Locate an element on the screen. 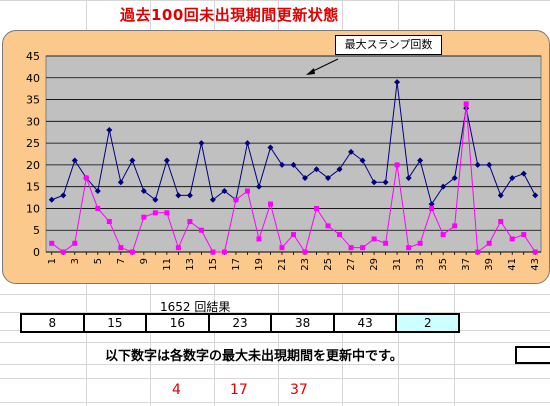 The height and width of the screenshot is (406, 550). annotation-arrow-head is located at coordinates (310, 71).